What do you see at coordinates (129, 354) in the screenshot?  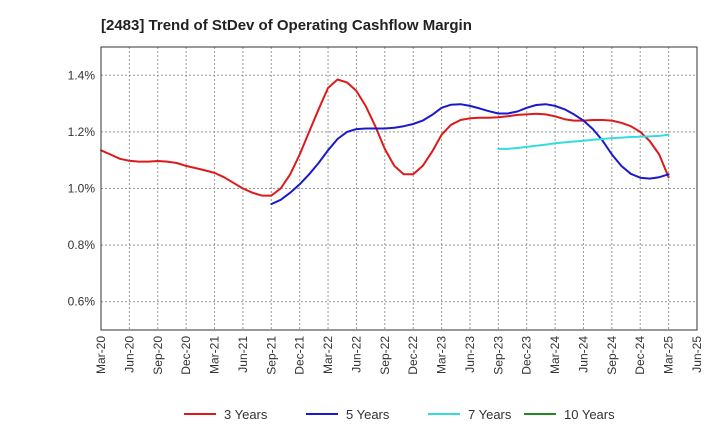 I see `x-tick-label: Jun-20` at bounding box center [129, 354].